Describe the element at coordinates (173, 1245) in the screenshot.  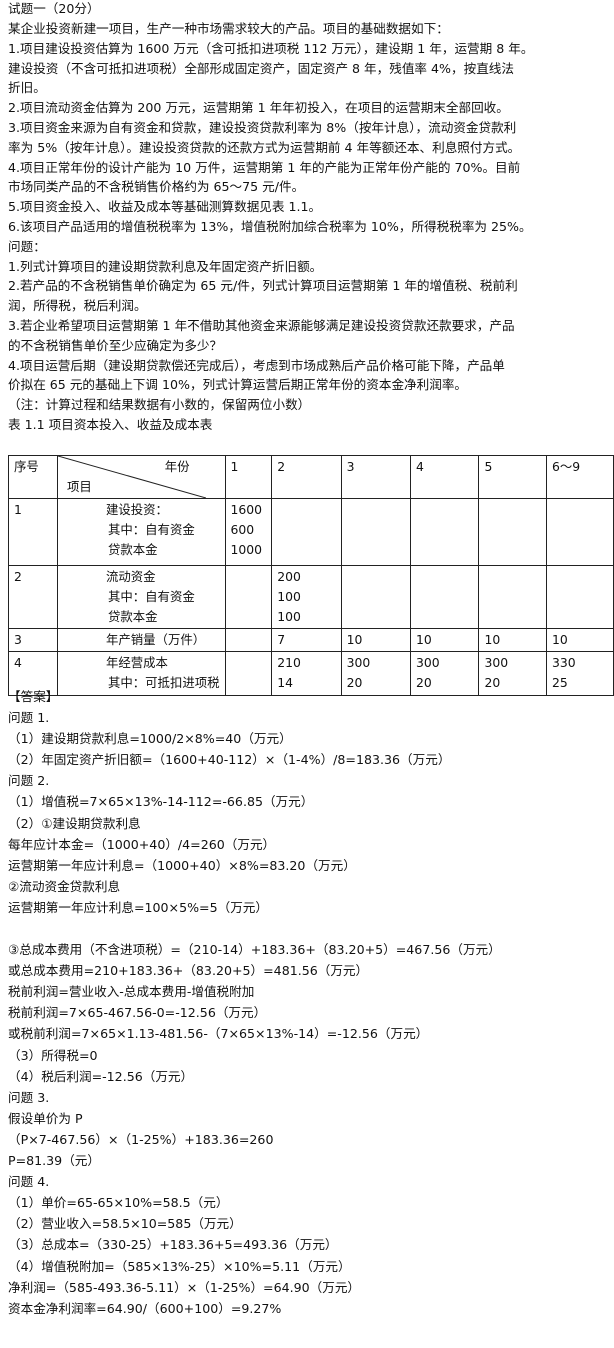
I see `answer-line: （3）总成本=（330-25）+183.36+5=493.36（万元）` at that location.